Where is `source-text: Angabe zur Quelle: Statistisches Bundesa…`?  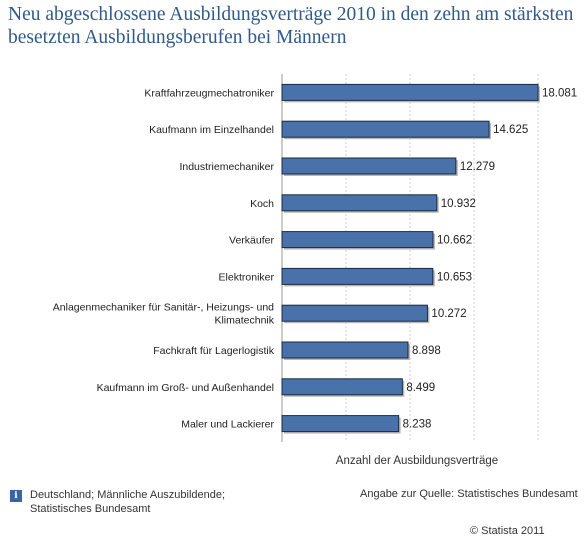
source-text: Angabe zur Quelle: Statistisches Bundesa… is located at coordinates (469, 494).